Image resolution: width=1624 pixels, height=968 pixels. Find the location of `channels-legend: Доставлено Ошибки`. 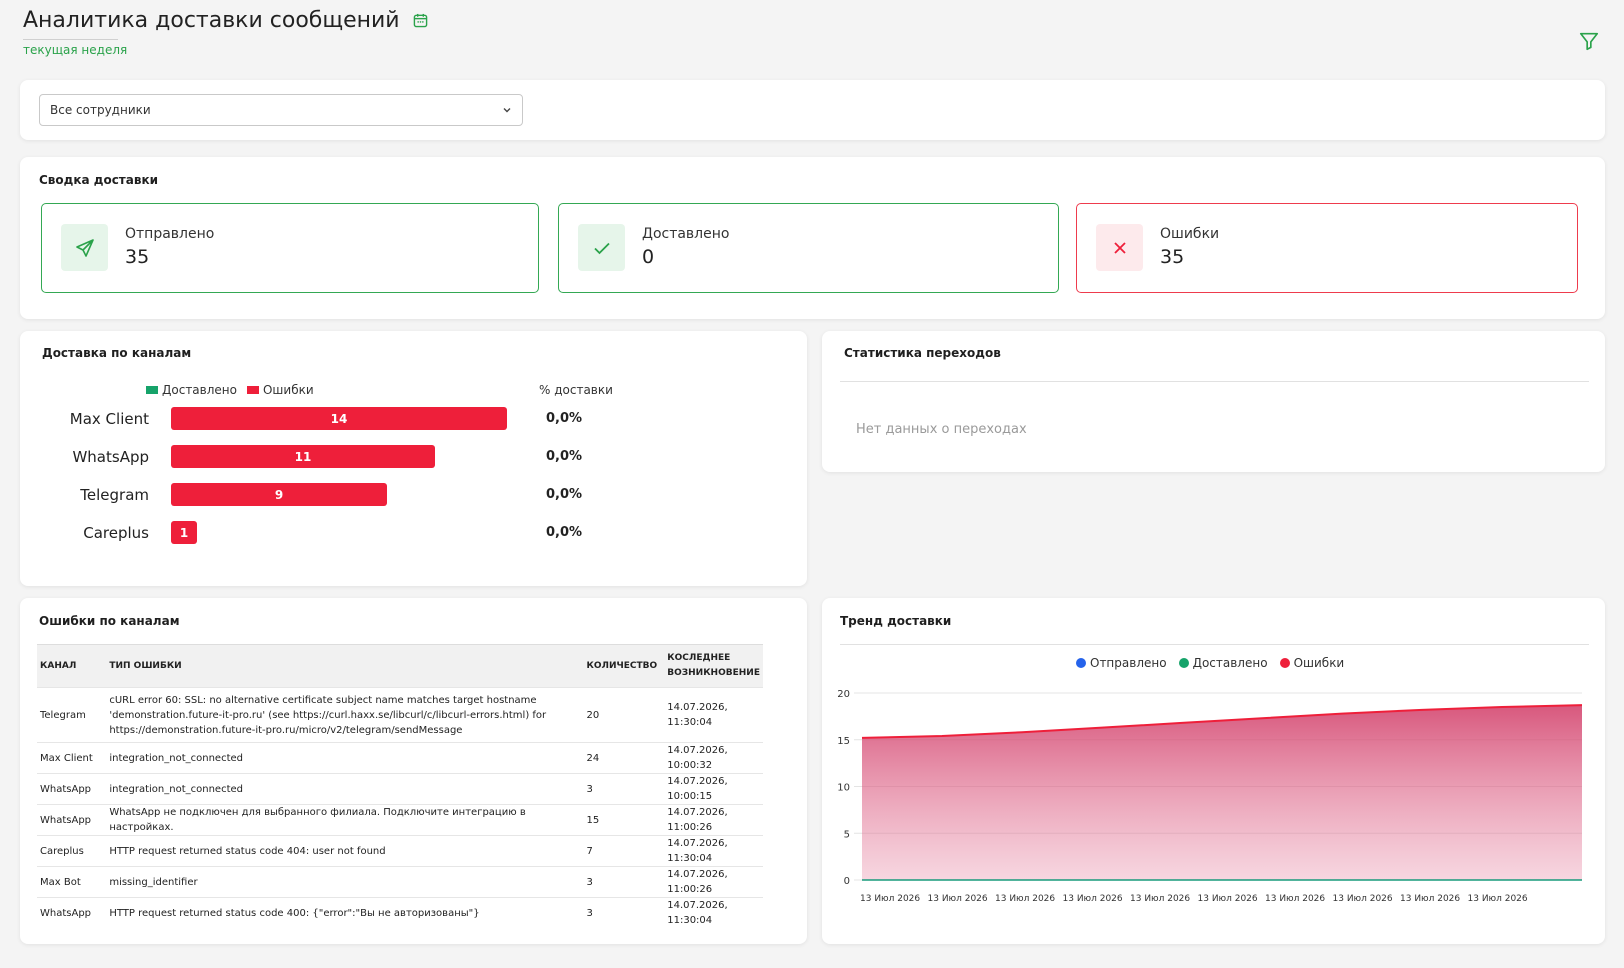

channels-legend: Доставлено Ошибки is located at coordinates (230, 390).